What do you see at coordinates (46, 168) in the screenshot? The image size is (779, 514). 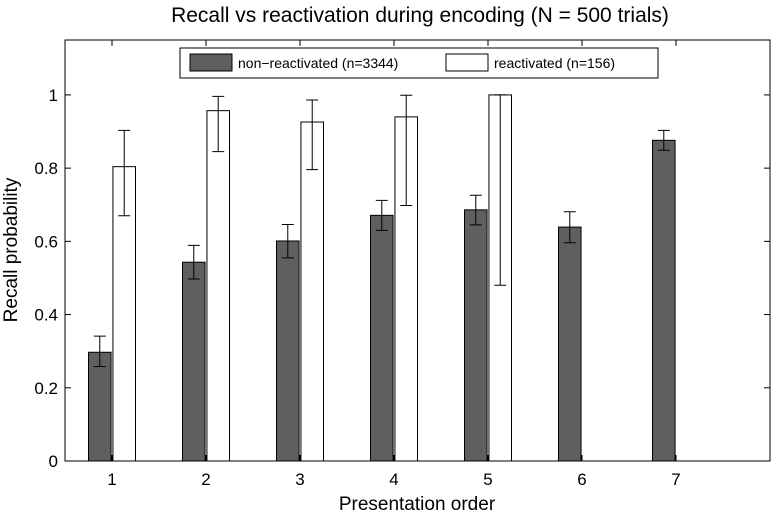 I see `y-tick-label-0.8: 0.8` at bounding box center [46, 168].